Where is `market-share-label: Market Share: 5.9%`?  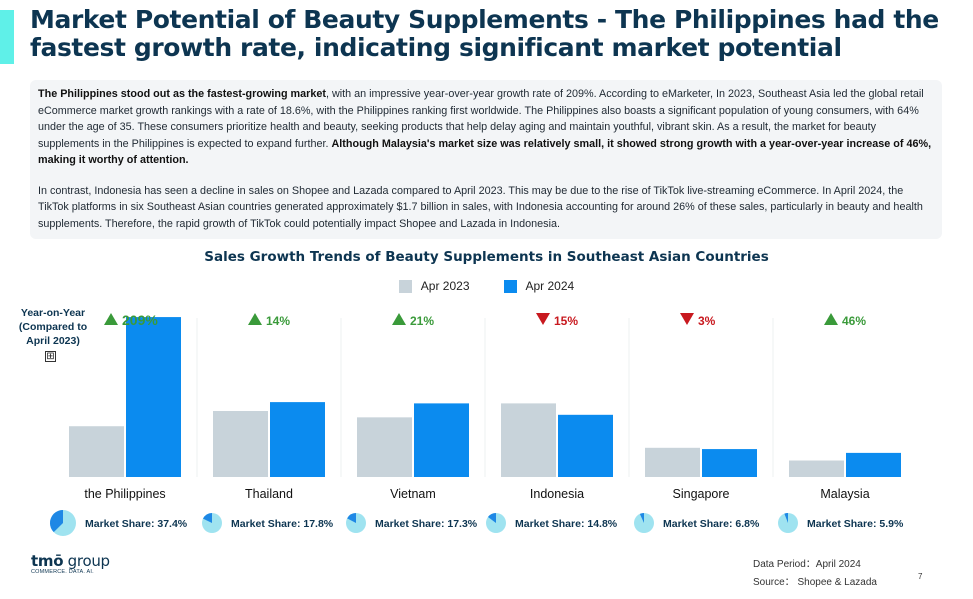 market-share-label: Market Share: 5.9% is located at coordinates (855, 524).